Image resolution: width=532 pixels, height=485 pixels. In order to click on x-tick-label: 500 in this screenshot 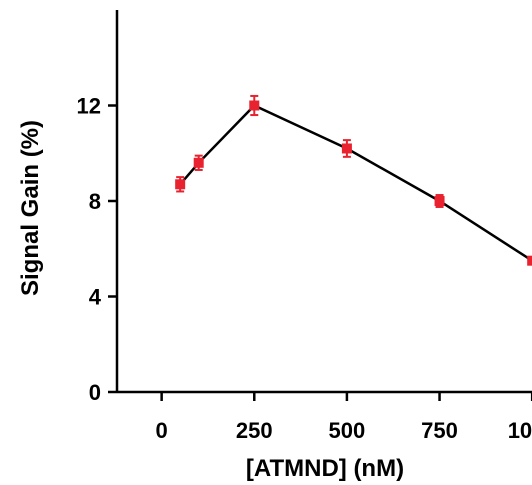, I will do `click(347, 430)`.